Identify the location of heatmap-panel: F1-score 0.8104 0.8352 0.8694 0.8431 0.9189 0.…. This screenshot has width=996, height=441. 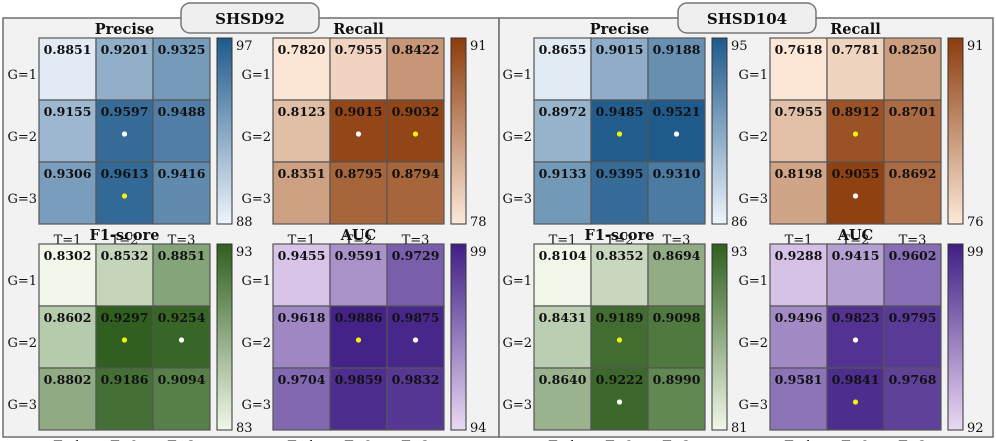
(624, 334).